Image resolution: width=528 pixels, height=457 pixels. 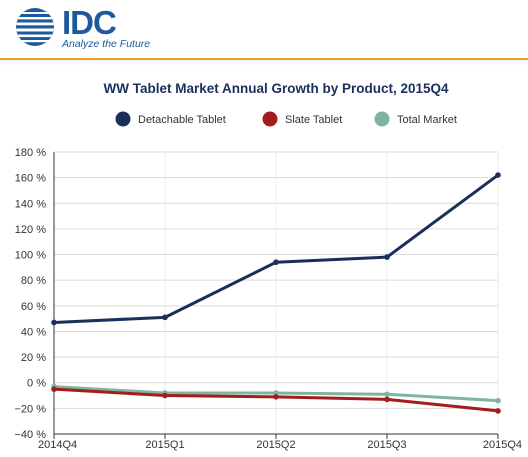 What do you see at coordinates (264, 29) in the screenshot?
I see `header: IDC Analyze the Future` at bounding box center [264, 29].